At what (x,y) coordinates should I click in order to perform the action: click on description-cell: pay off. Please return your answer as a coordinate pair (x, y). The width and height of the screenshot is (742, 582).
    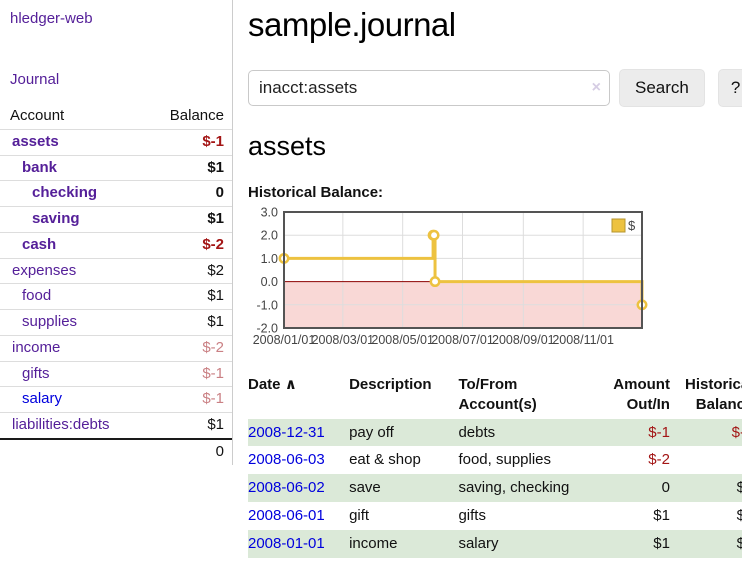
    Looking at the image, I should click on (371, 432).